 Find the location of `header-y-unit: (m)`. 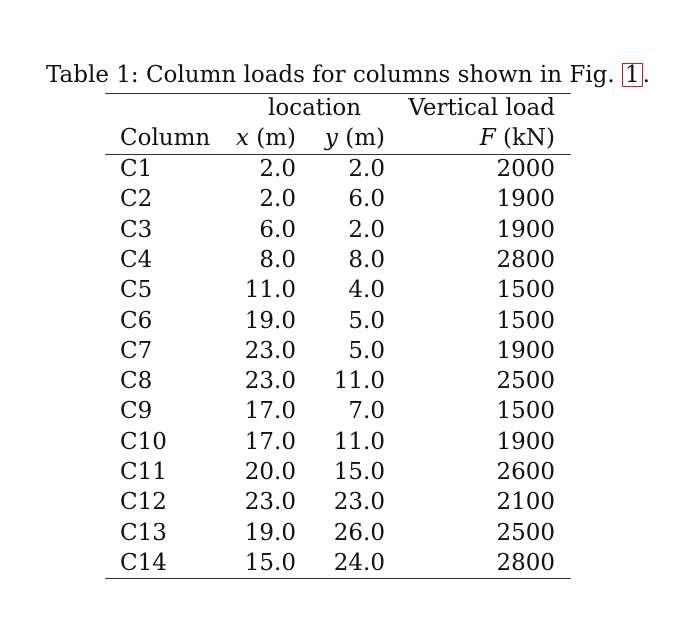

header-y-unit: (m) is located at coordinates (361, 138).